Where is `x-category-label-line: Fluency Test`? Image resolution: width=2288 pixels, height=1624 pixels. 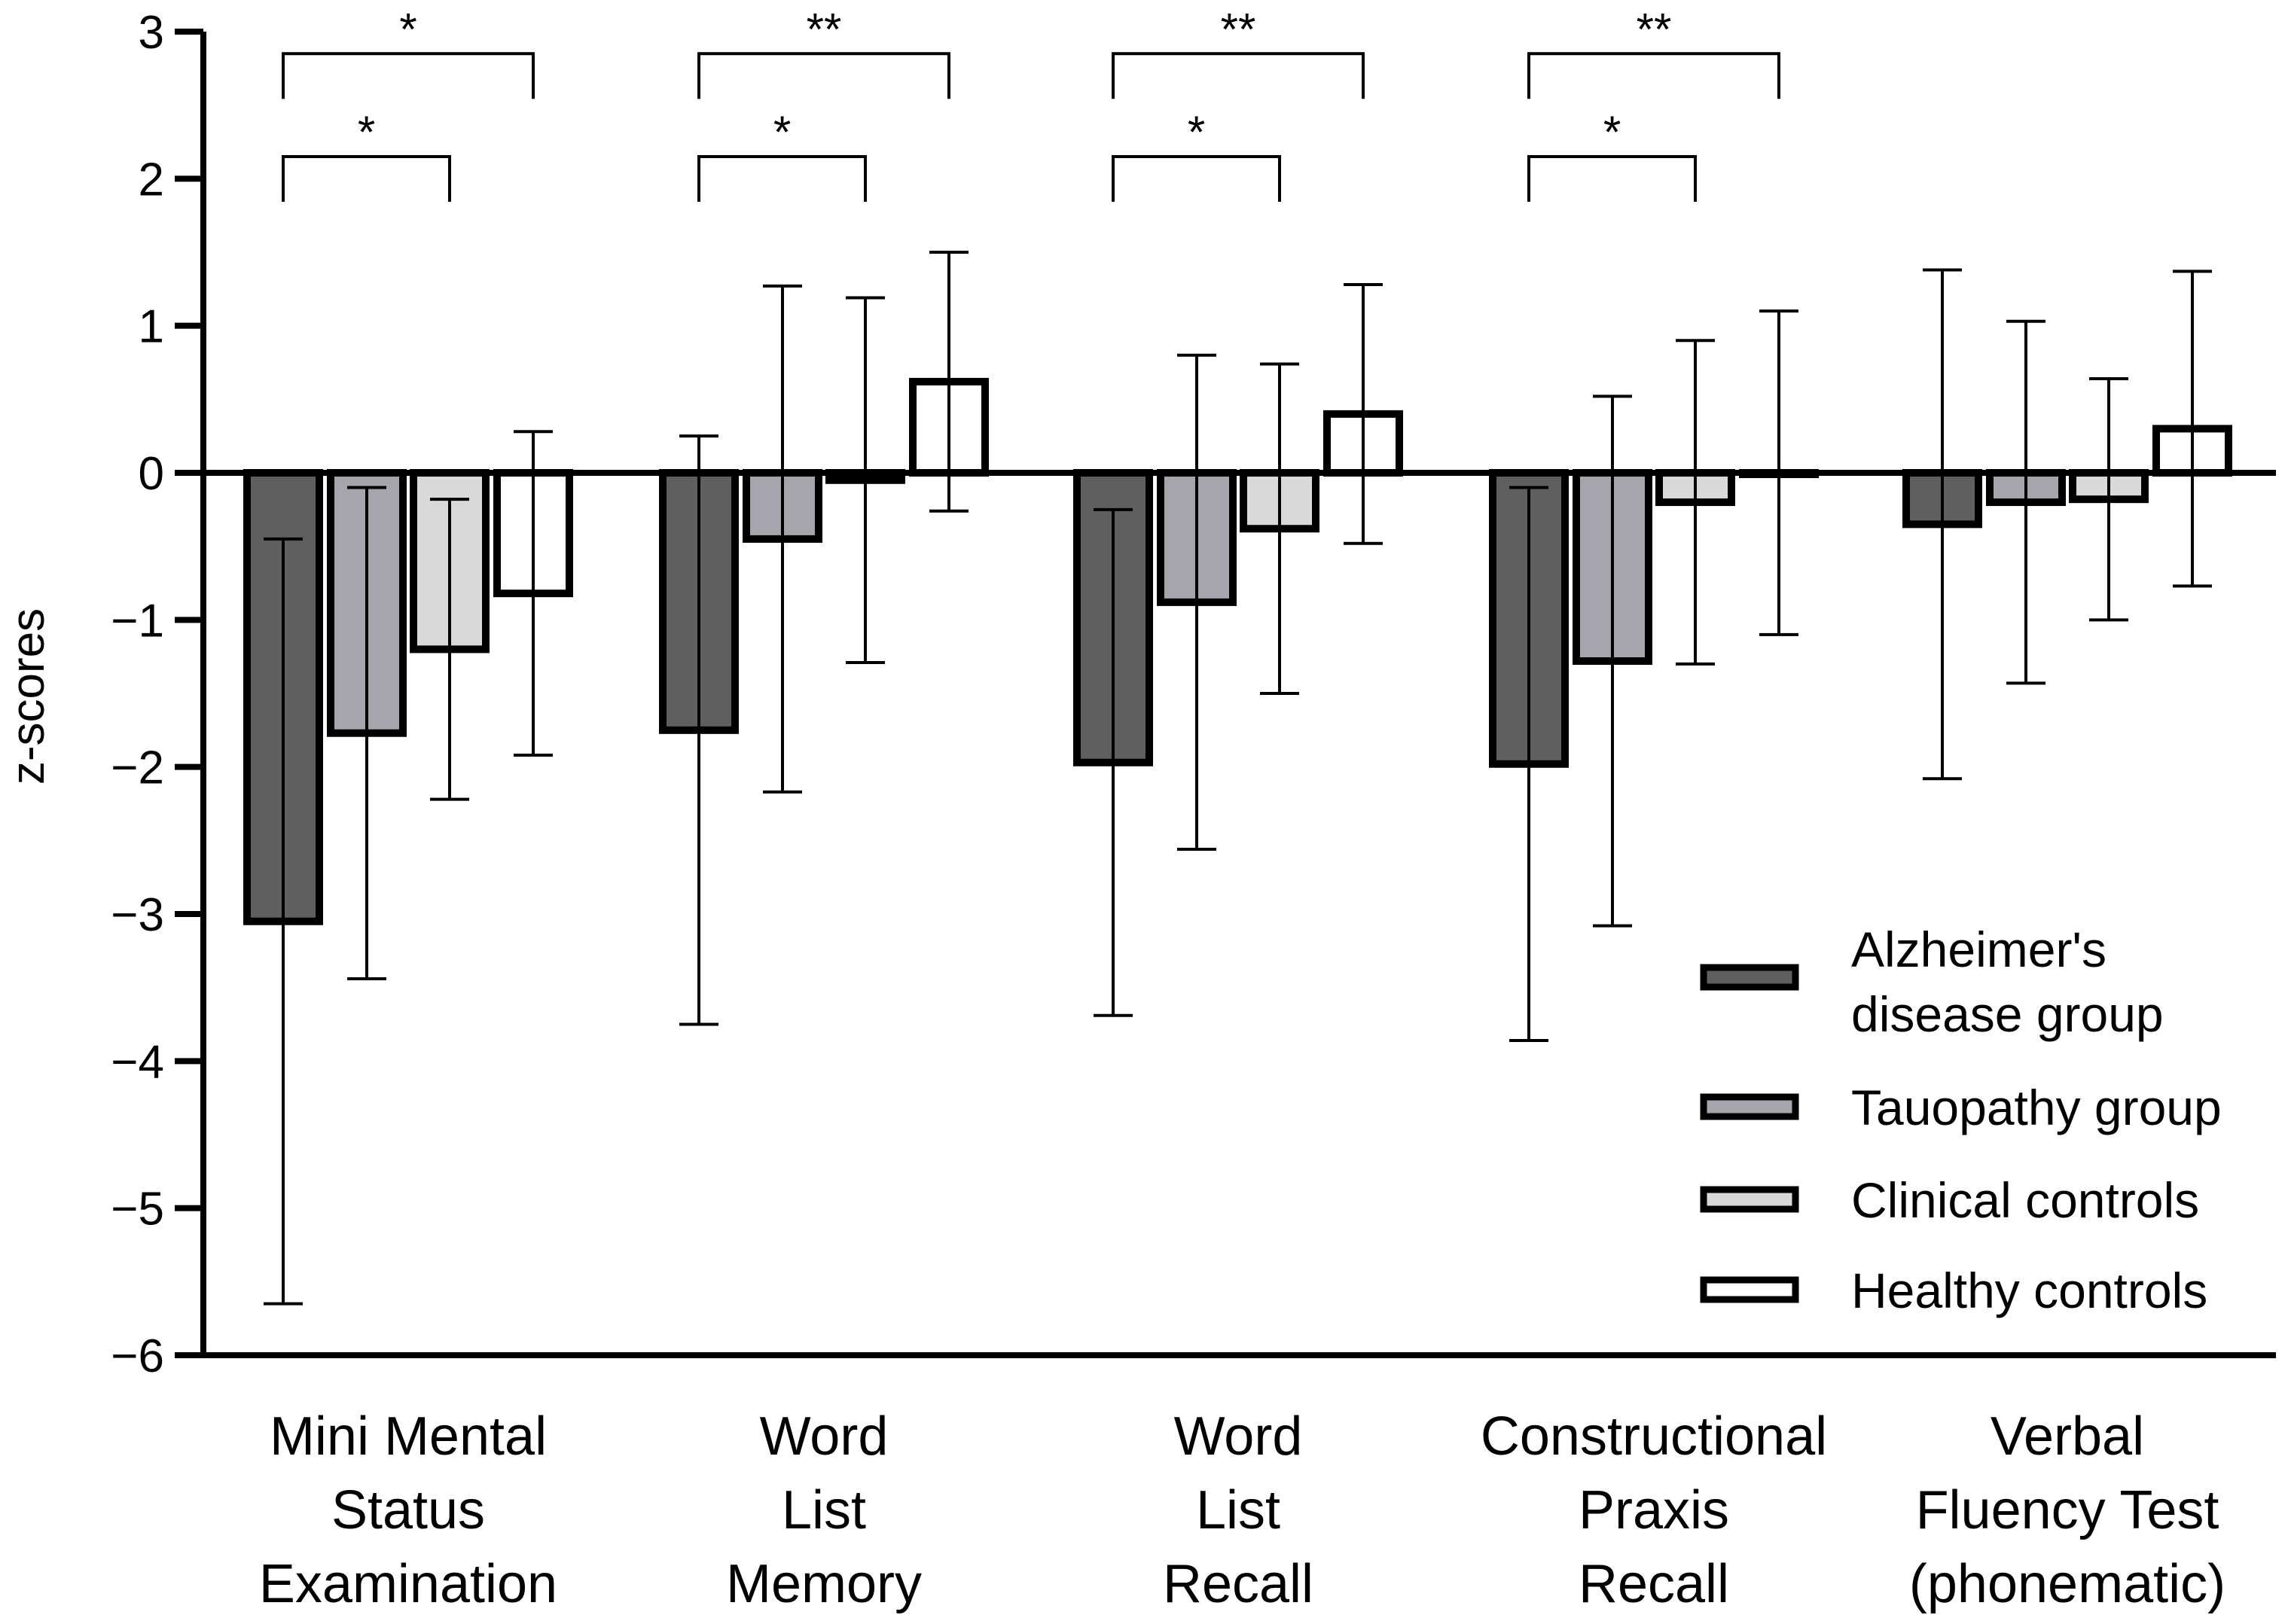
x-category-label-line: Fluency Test is located at coordinates (2067, 1510).